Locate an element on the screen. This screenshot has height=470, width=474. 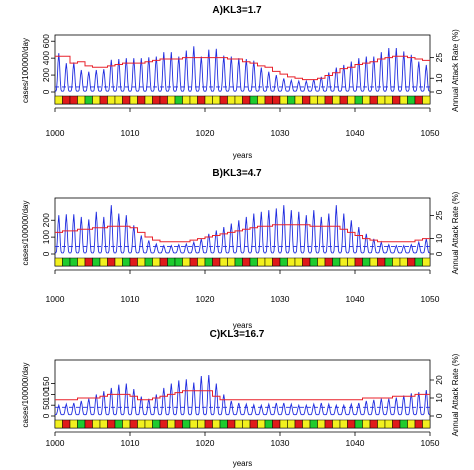
y-tick-label: 400 is located at coordinates (46, 58).